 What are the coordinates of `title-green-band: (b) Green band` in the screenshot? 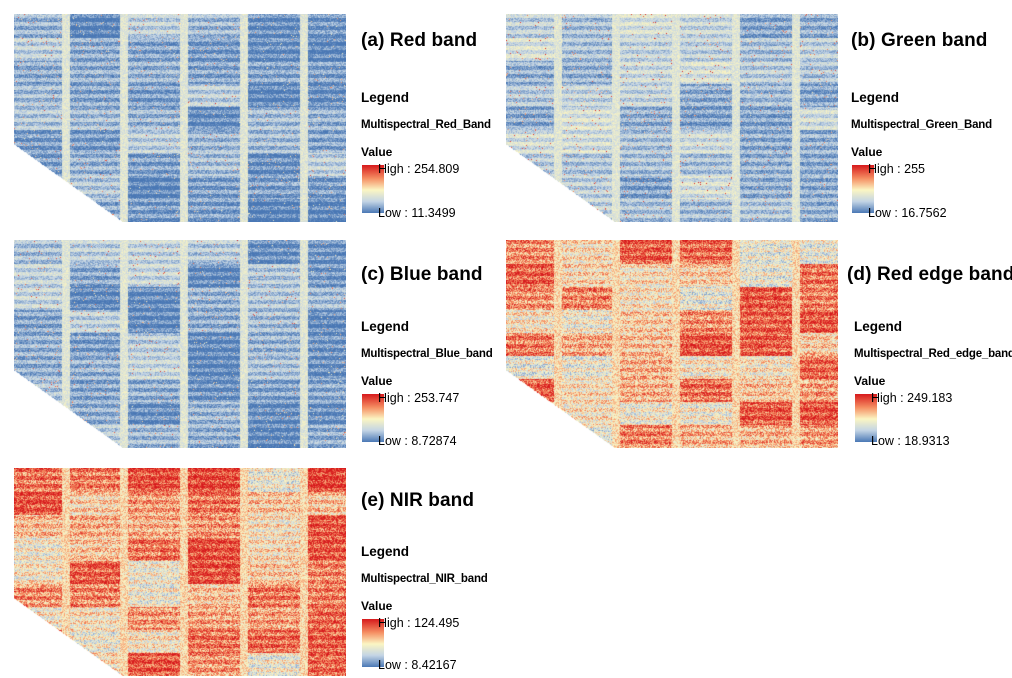 It's located at (919, 40).